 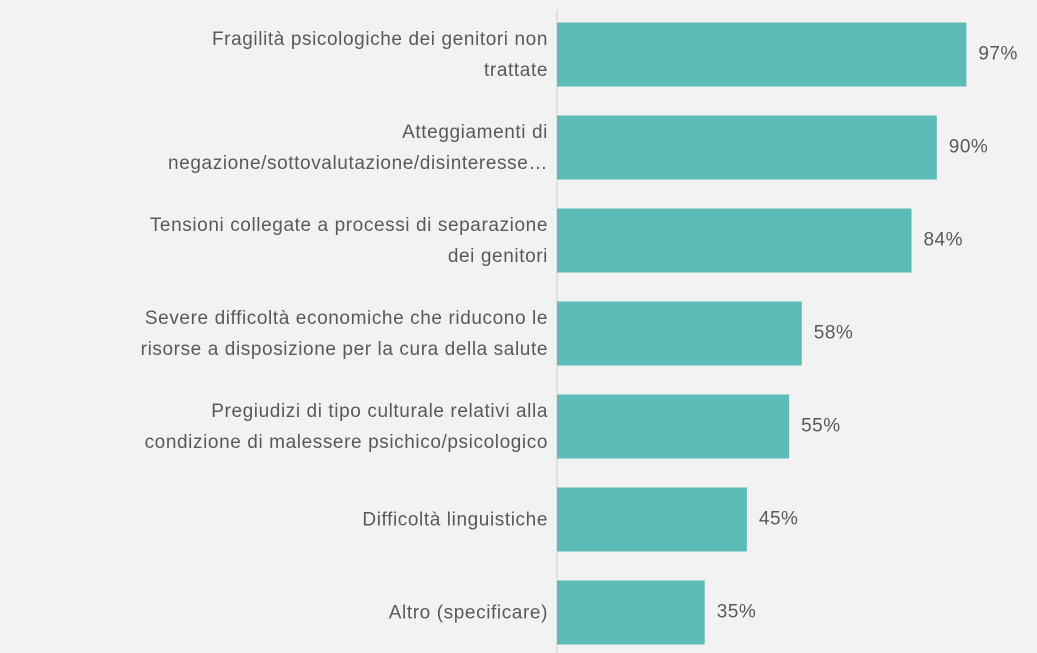 I want to click on value-label: 58%, so click(x=834, y=333).